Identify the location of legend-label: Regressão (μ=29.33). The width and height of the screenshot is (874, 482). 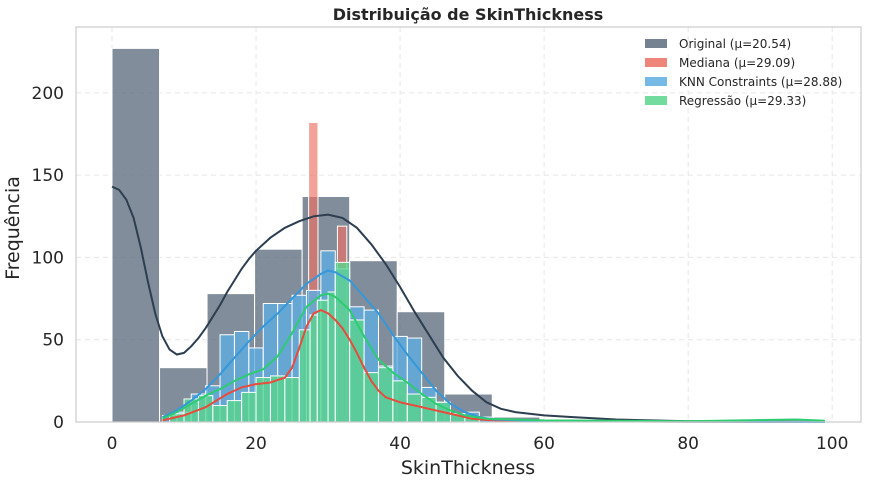
(742, 101).